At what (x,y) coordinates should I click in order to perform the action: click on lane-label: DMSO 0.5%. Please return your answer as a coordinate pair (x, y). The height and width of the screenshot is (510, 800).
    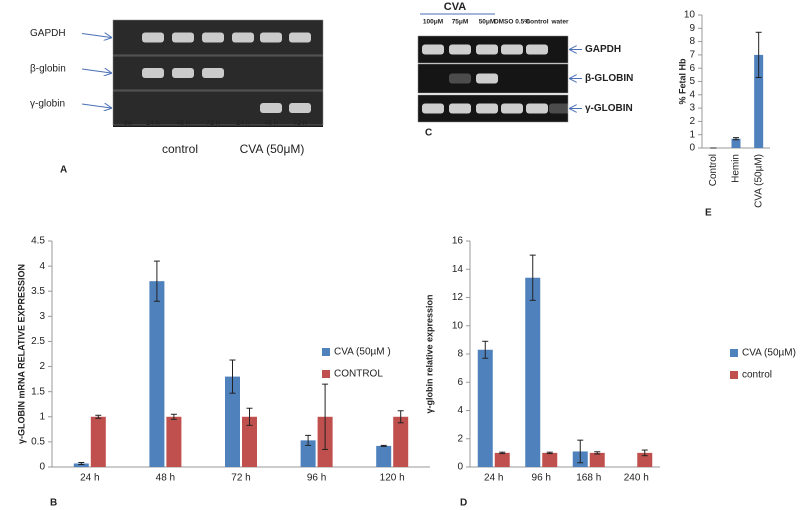
    Looking at the image, I should click on (512, 22).